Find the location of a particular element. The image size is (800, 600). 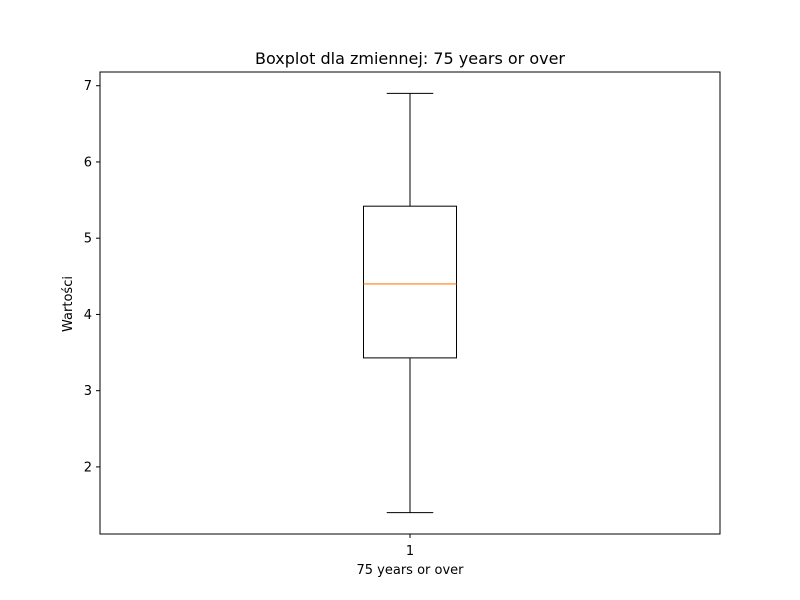

iqr-box is located at coordinates (410, 282).